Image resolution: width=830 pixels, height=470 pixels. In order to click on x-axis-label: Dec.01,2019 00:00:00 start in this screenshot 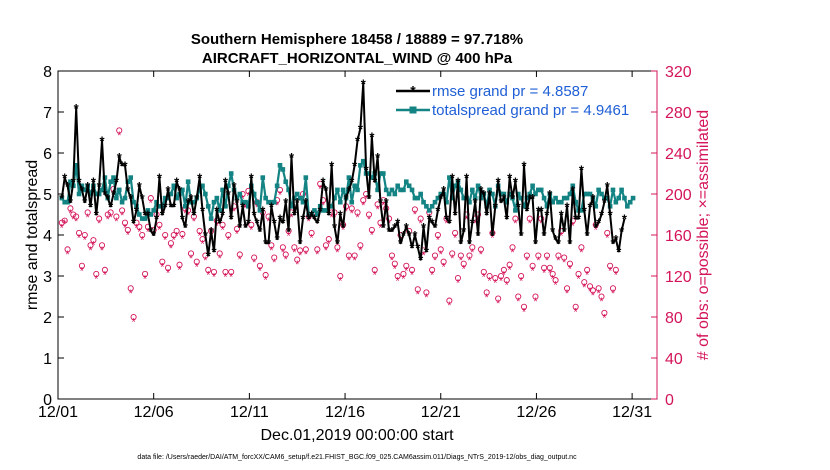, I will do `click(357, 435)`.